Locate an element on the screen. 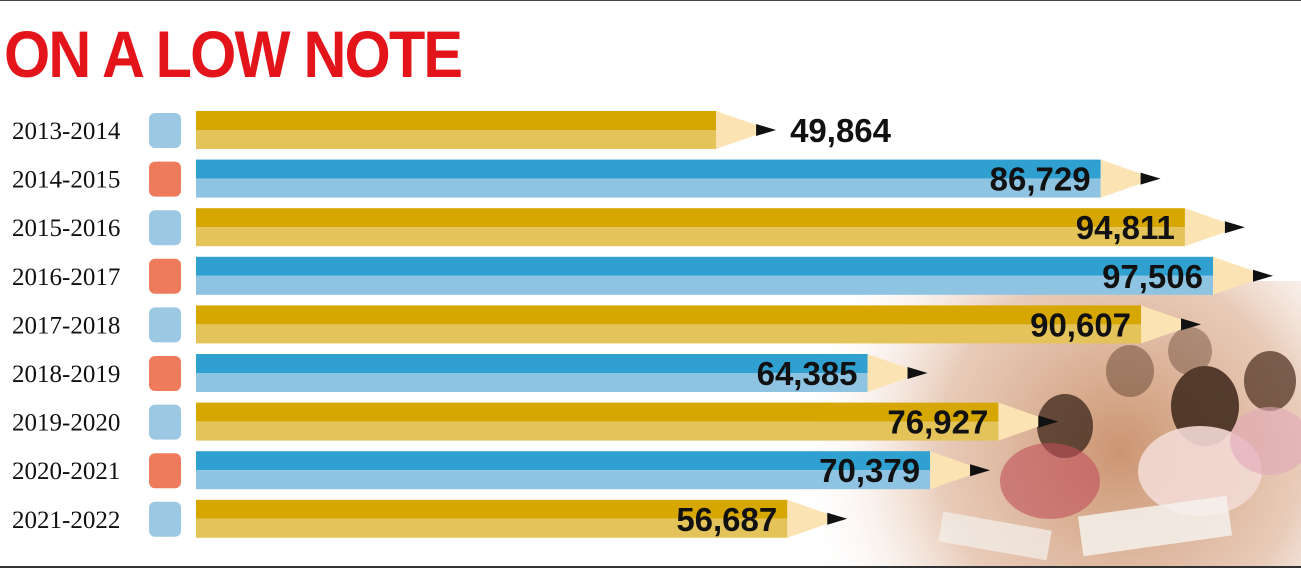 The width and height of the screenshot is (1301, 568). chart-title: ON A LOW NOTE is located at coordinates (233, 54).